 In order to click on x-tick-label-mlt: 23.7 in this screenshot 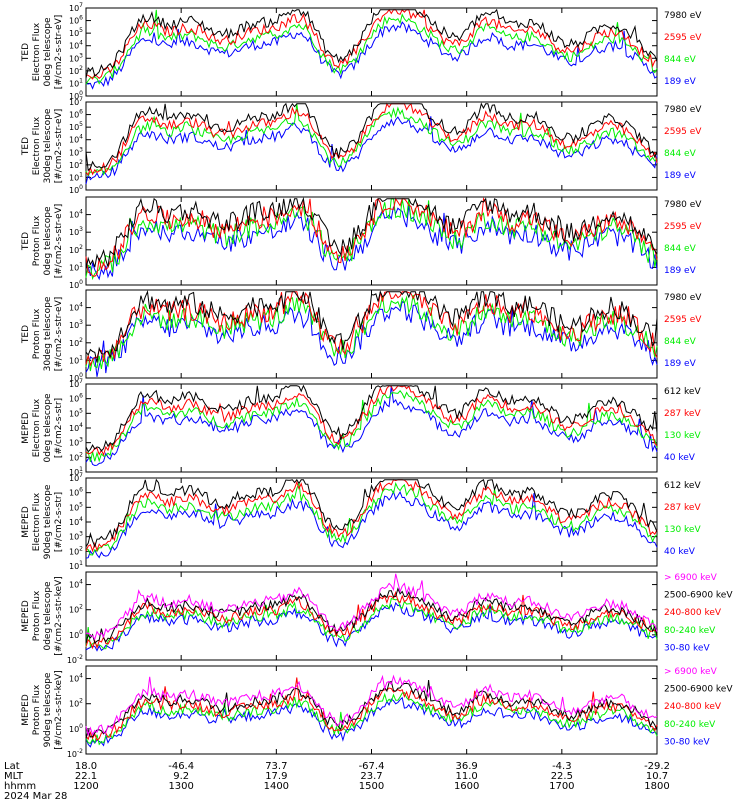, I will do `click(371, 776)`.